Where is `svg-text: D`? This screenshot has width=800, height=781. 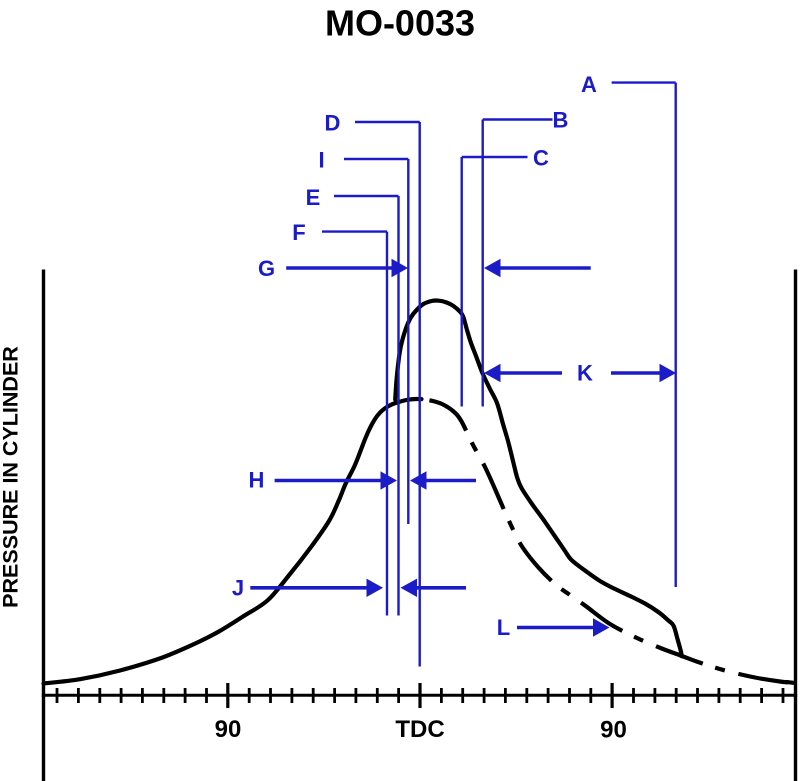
svg-text: D is located at coordinates (333, 123).